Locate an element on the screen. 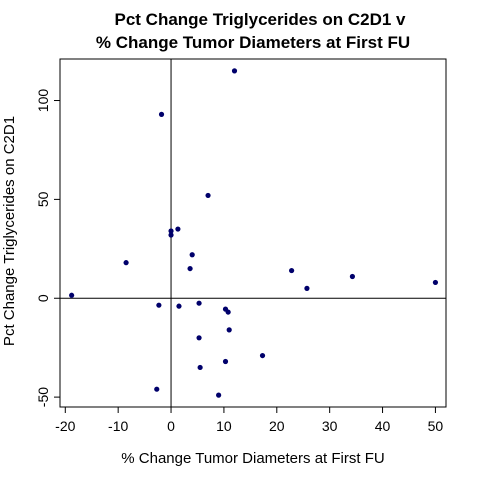  x-axis: -20 -10 0 10 20 30 40 50 is located at coordinates (249, 420).